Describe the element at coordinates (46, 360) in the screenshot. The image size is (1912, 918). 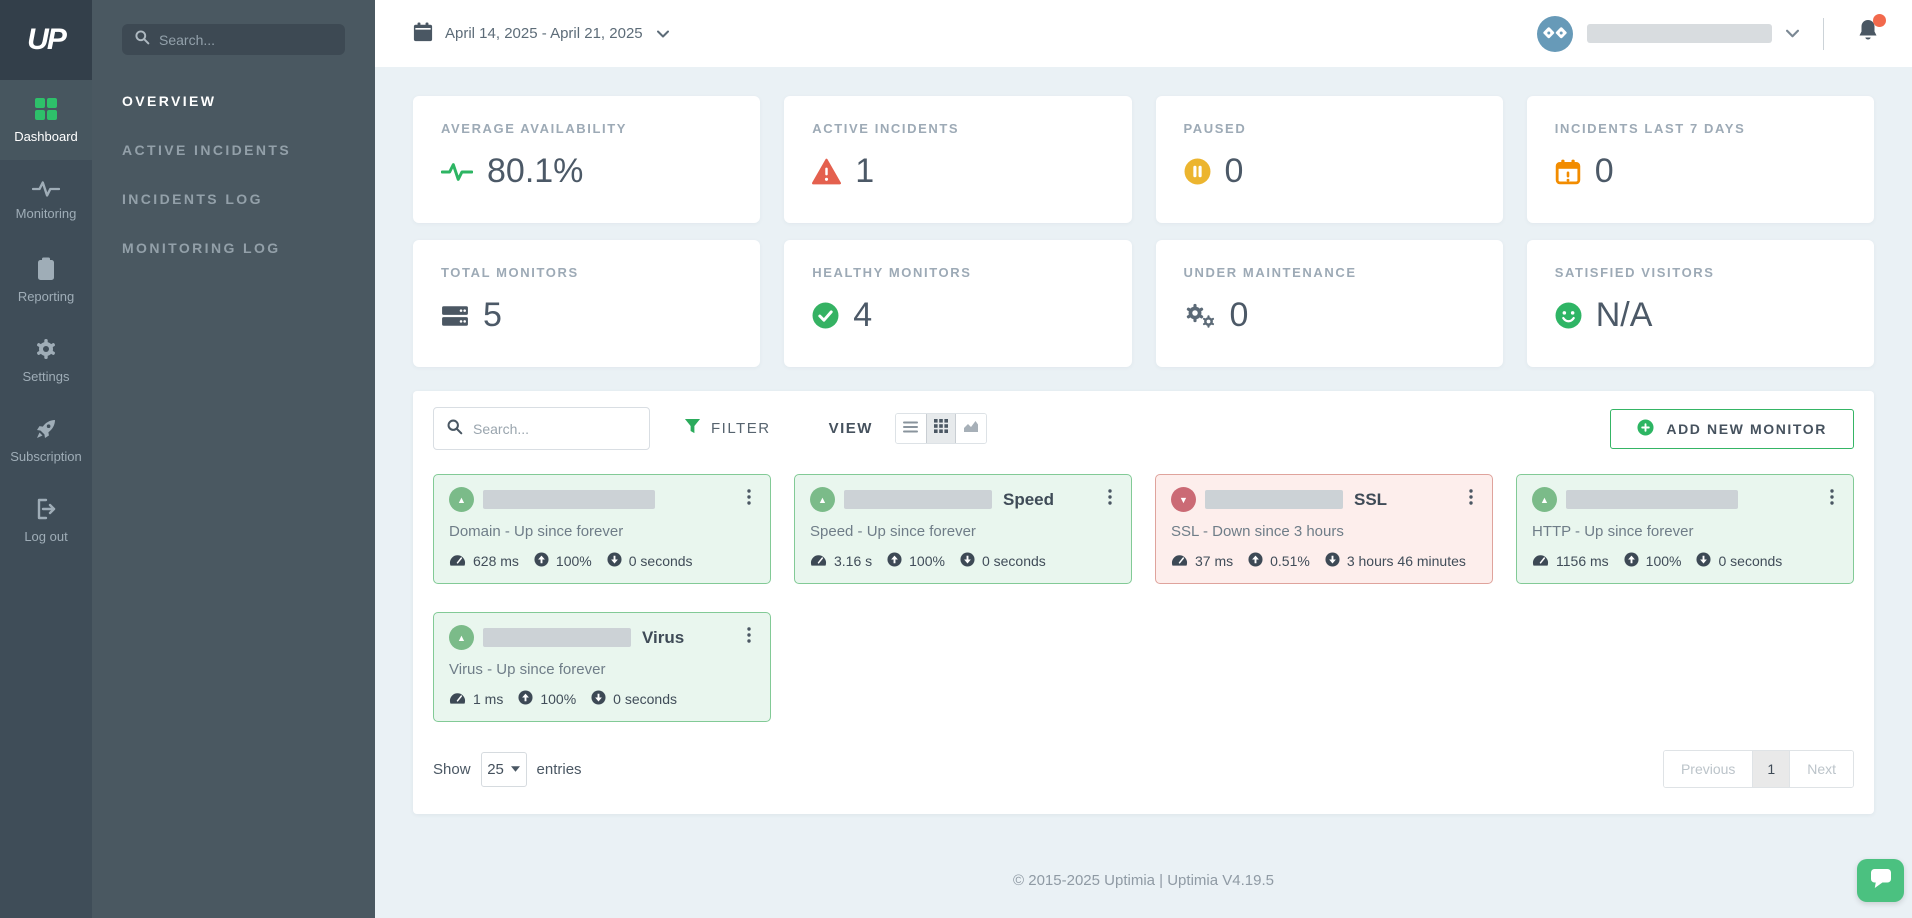
I see `rail-item-settings: Settings` at that location.